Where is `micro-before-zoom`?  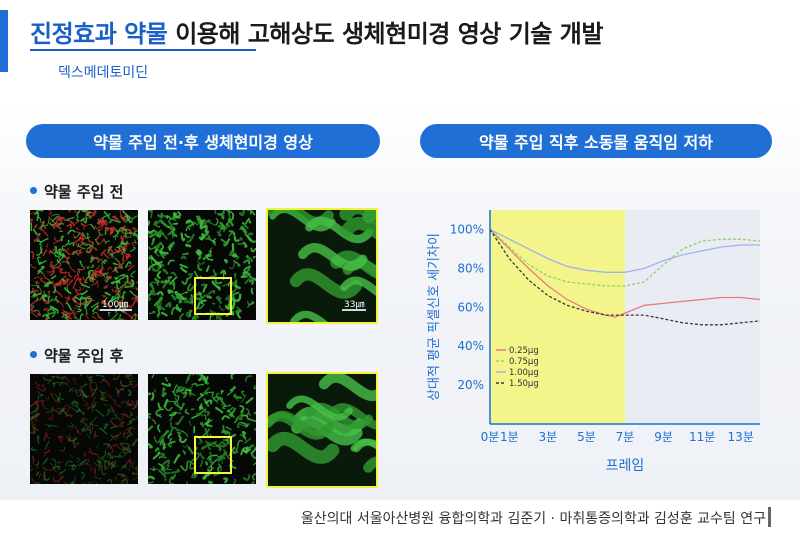 micro-before-zoom is located at coordinates (322, 266).